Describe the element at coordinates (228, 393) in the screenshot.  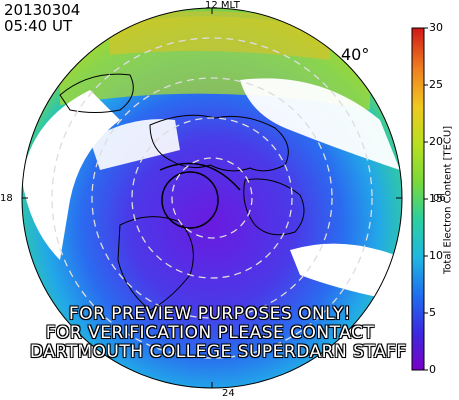
I see `mlt-label-bottom: 24` at that location.